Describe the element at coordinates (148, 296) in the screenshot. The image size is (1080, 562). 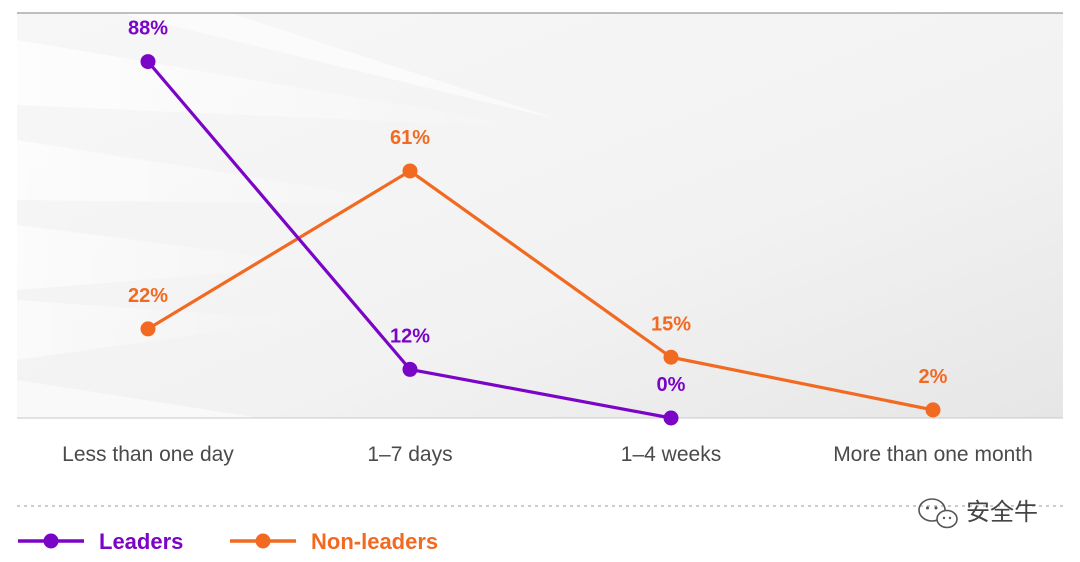
I see `data-label-non-leaders: 22%` at that location.